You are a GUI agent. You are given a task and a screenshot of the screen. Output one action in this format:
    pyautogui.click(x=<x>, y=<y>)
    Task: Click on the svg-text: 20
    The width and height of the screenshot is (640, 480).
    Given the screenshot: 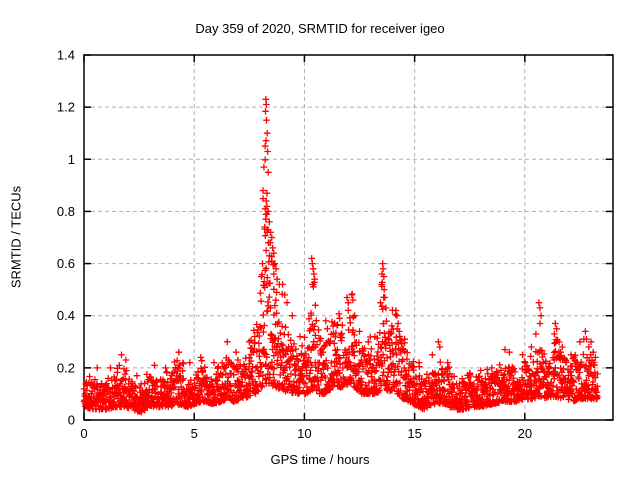 What is the action you would take?
    pyautogui.click(x=525, y=433)
    